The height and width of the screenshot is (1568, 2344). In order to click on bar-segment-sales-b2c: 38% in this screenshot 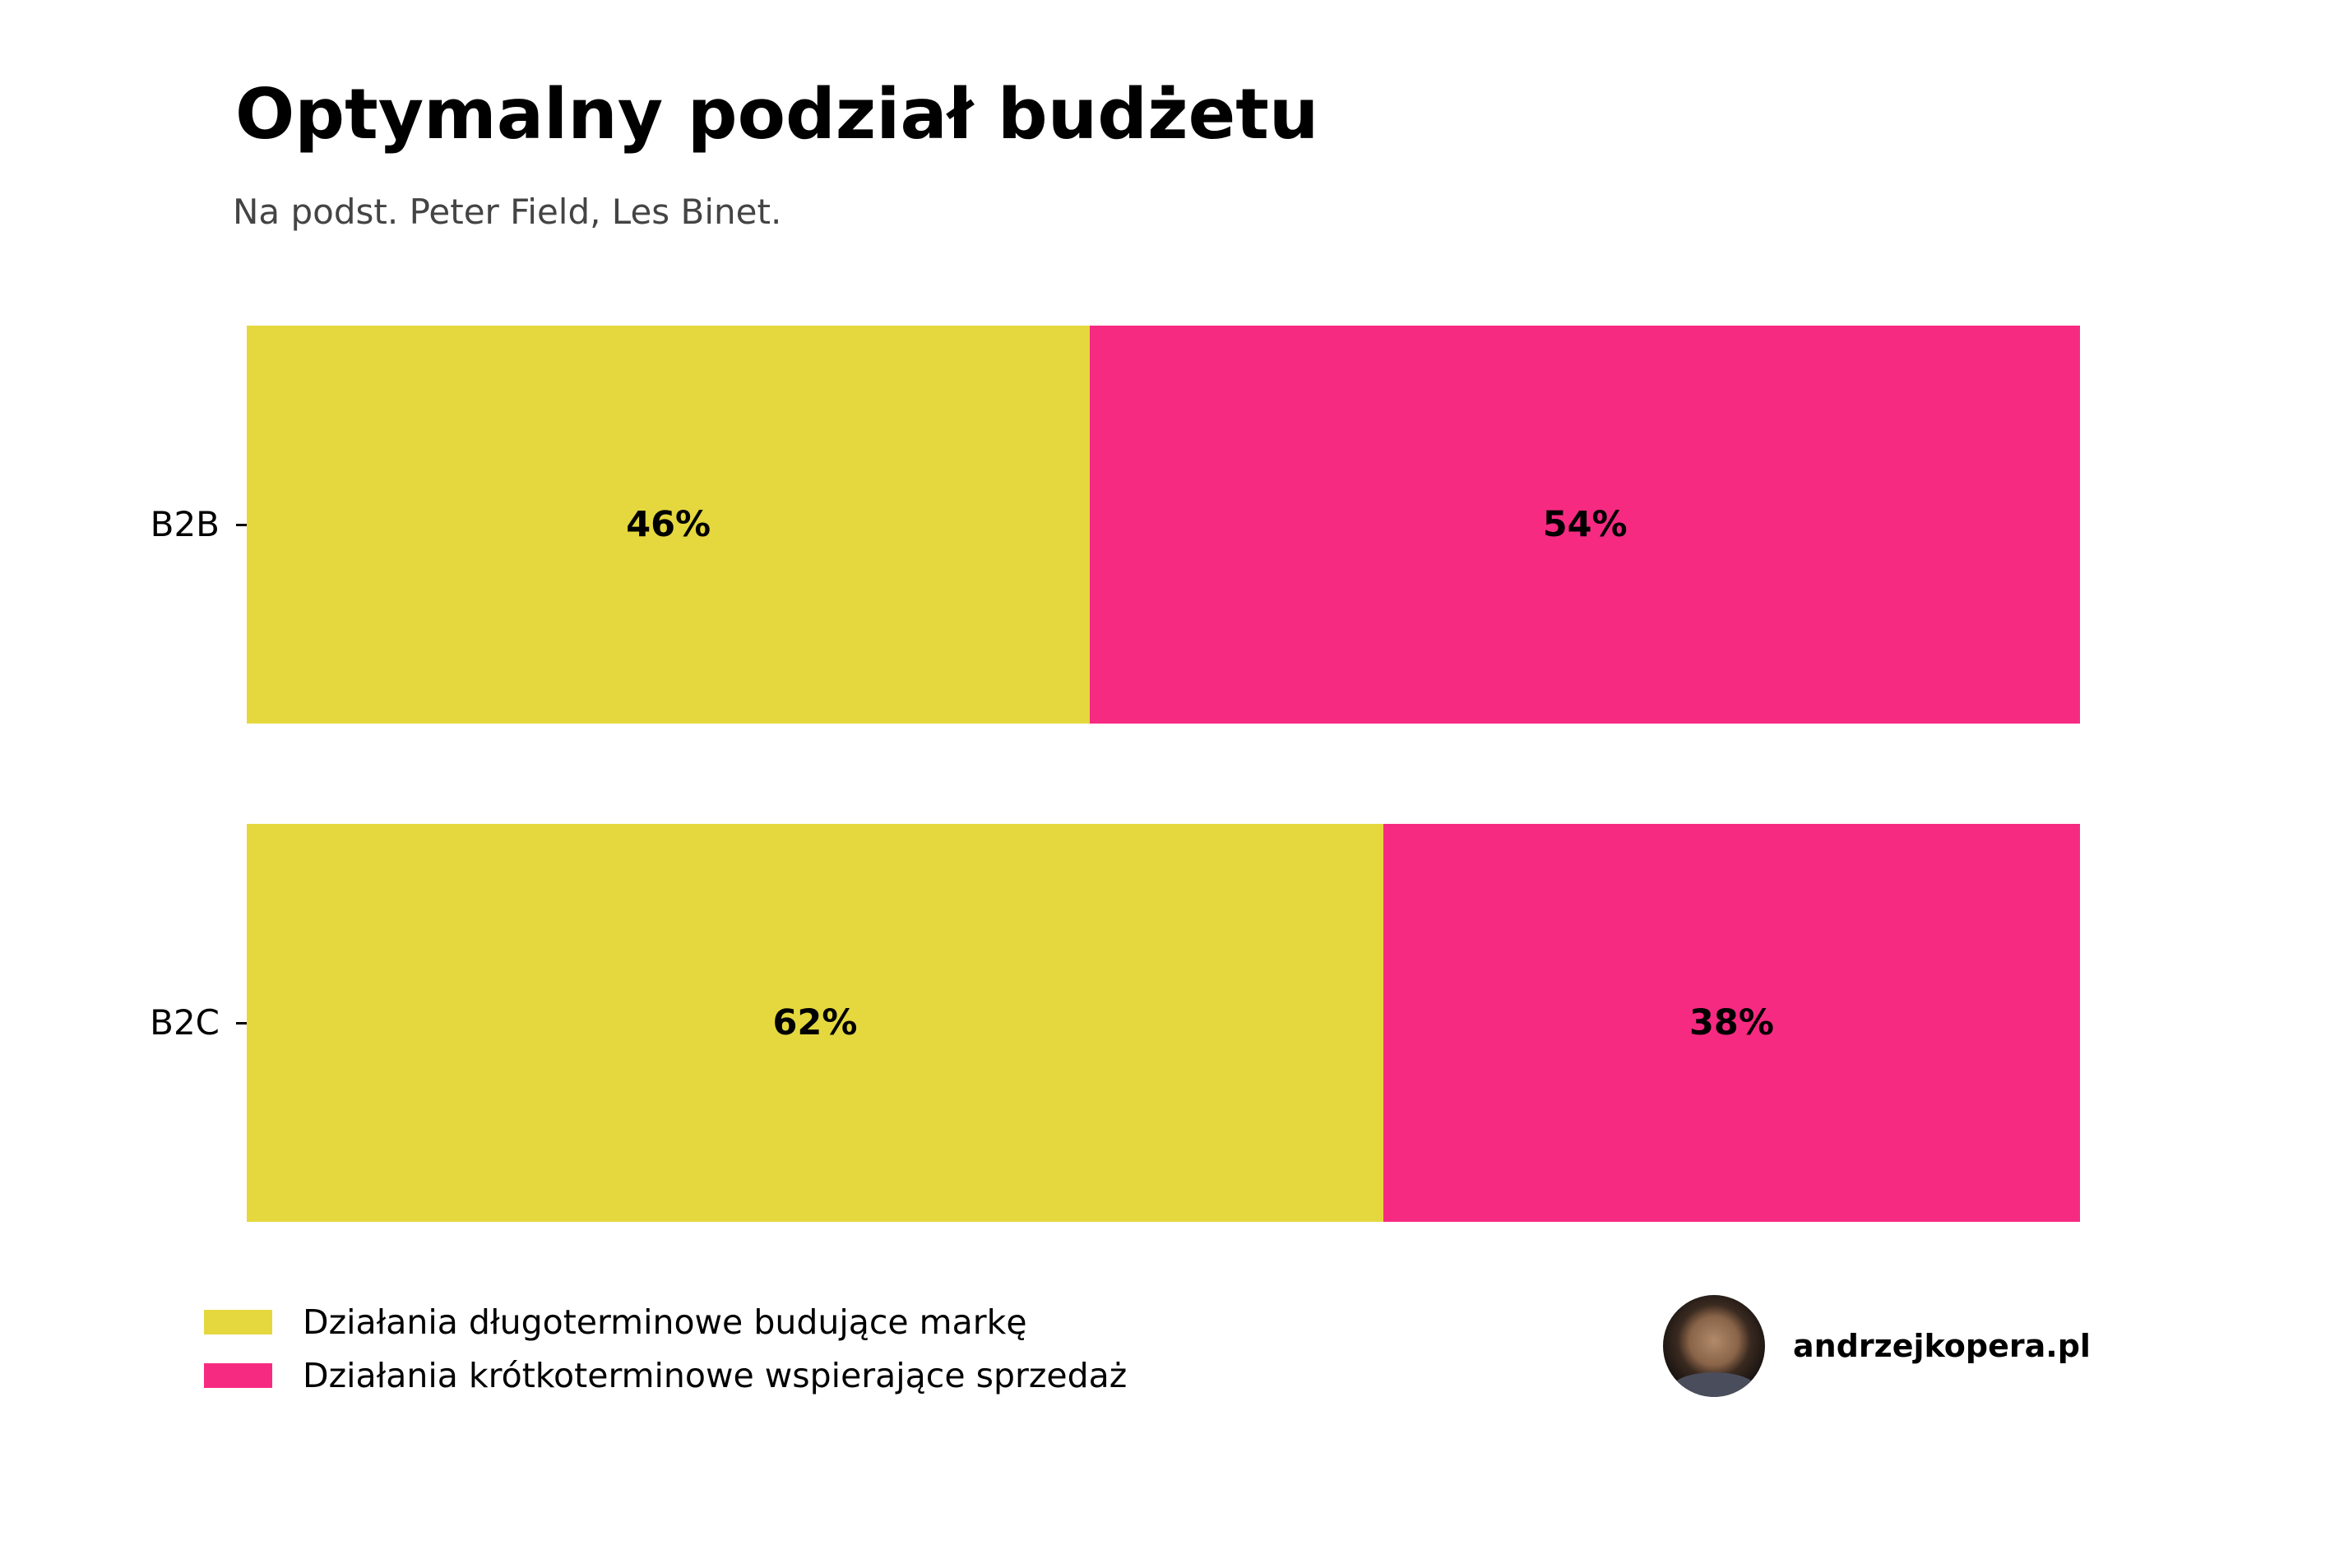, I will do `click(1731, 1023)`.